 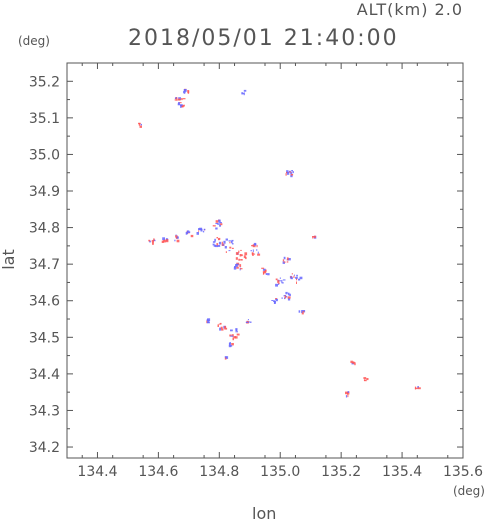 I want to click on y-axis-unit: (deg), so click(x=34, y=41).